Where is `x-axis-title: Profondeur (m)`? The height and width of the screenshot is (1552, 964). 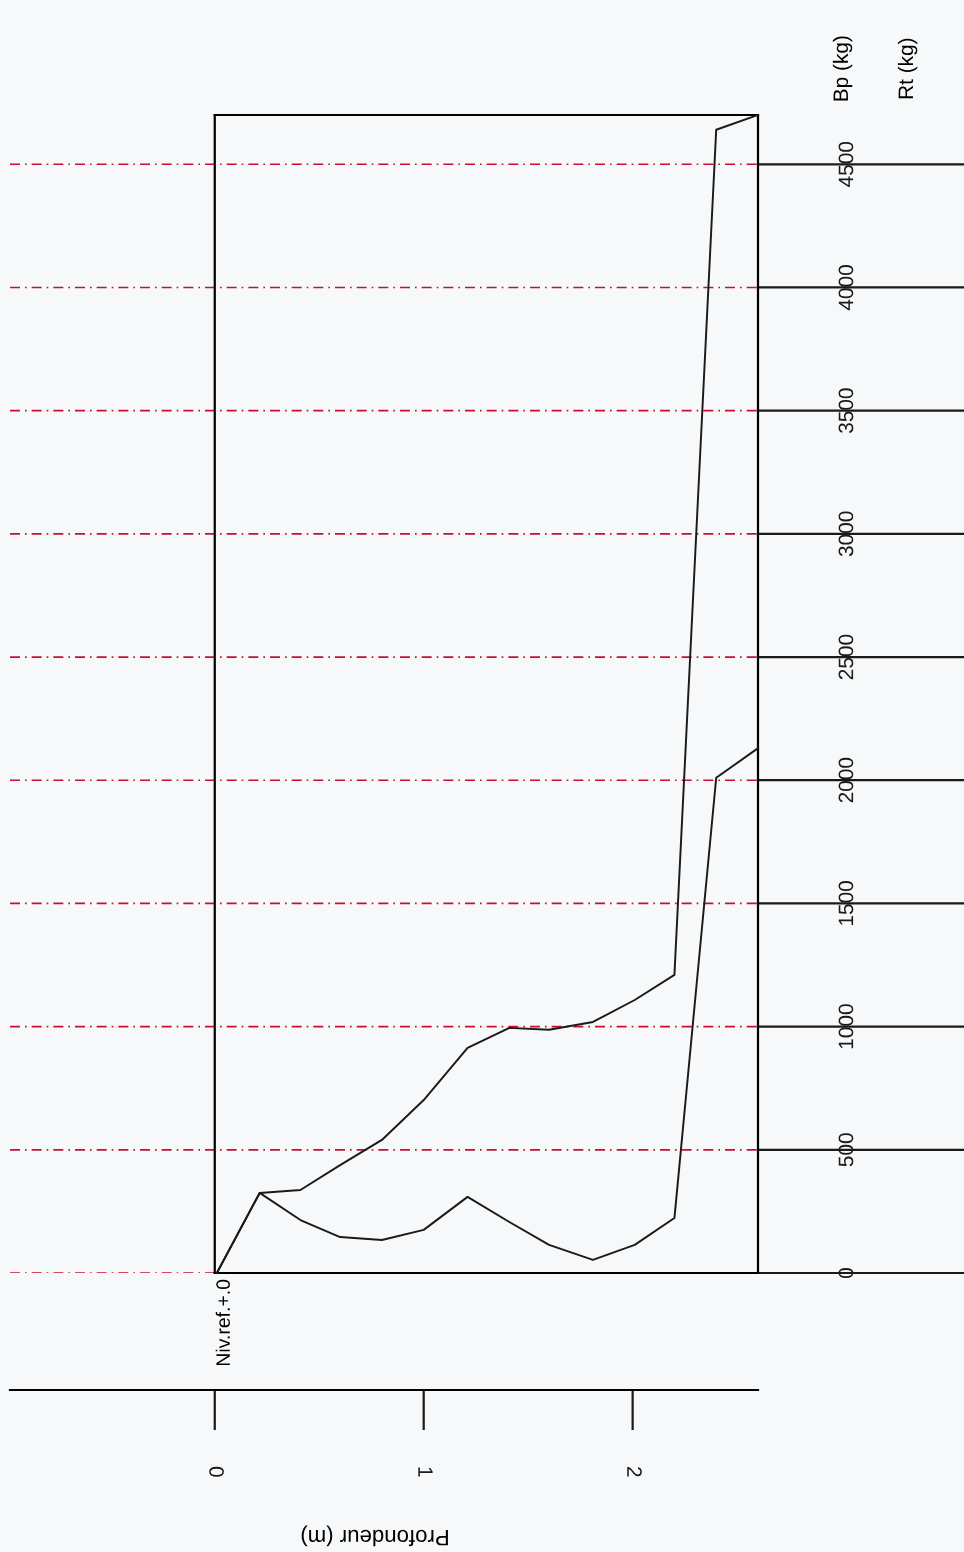
x-axis-title: Profondeur (m) is located at coordinates (374, 1536).